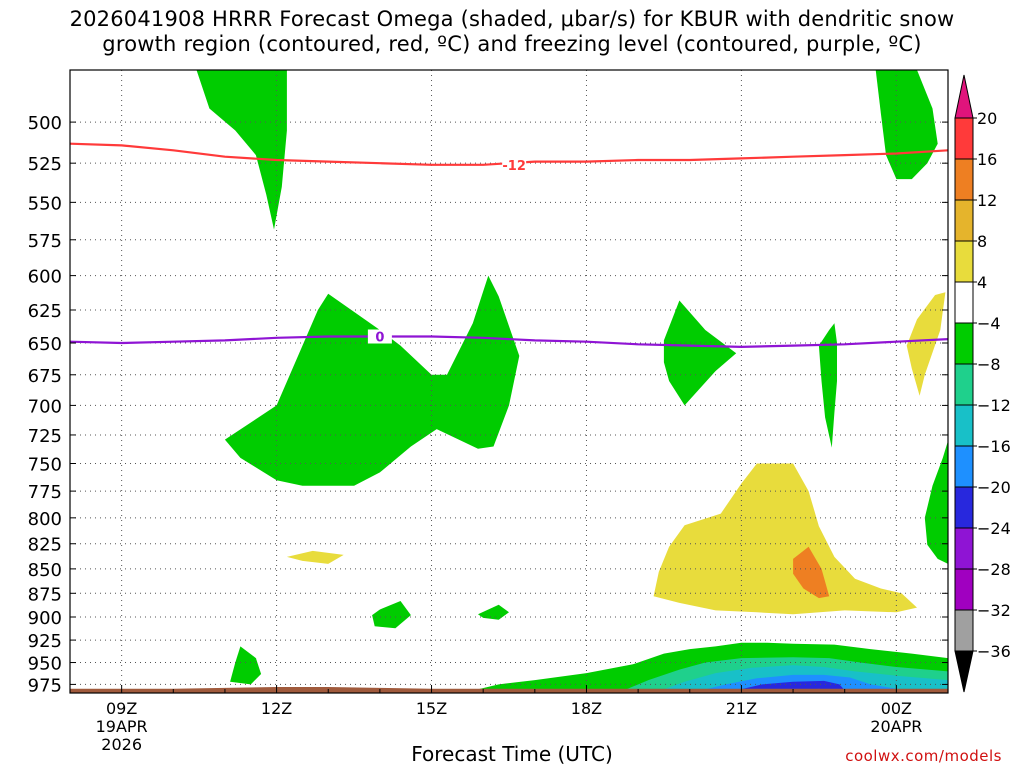 The width and height of the screenshot is (1024, 768). I want to click on x-tick-label-9-2: 2026, so click(121, 744).